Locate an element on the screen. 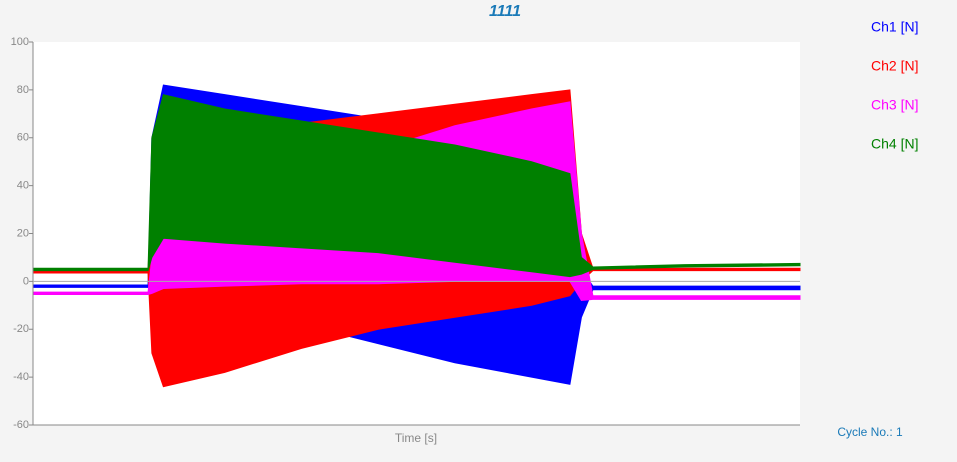  y-tick-label: 60 is located at coordinates (23, 138).